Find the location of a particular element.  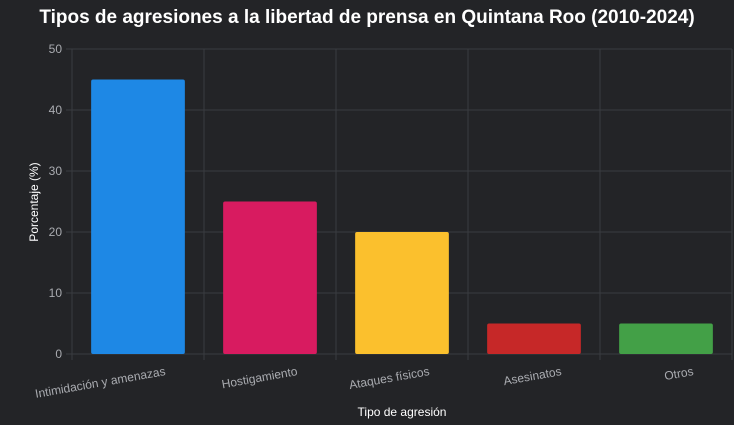

y-tick-label: 0 is located at coordinates (58, 354).